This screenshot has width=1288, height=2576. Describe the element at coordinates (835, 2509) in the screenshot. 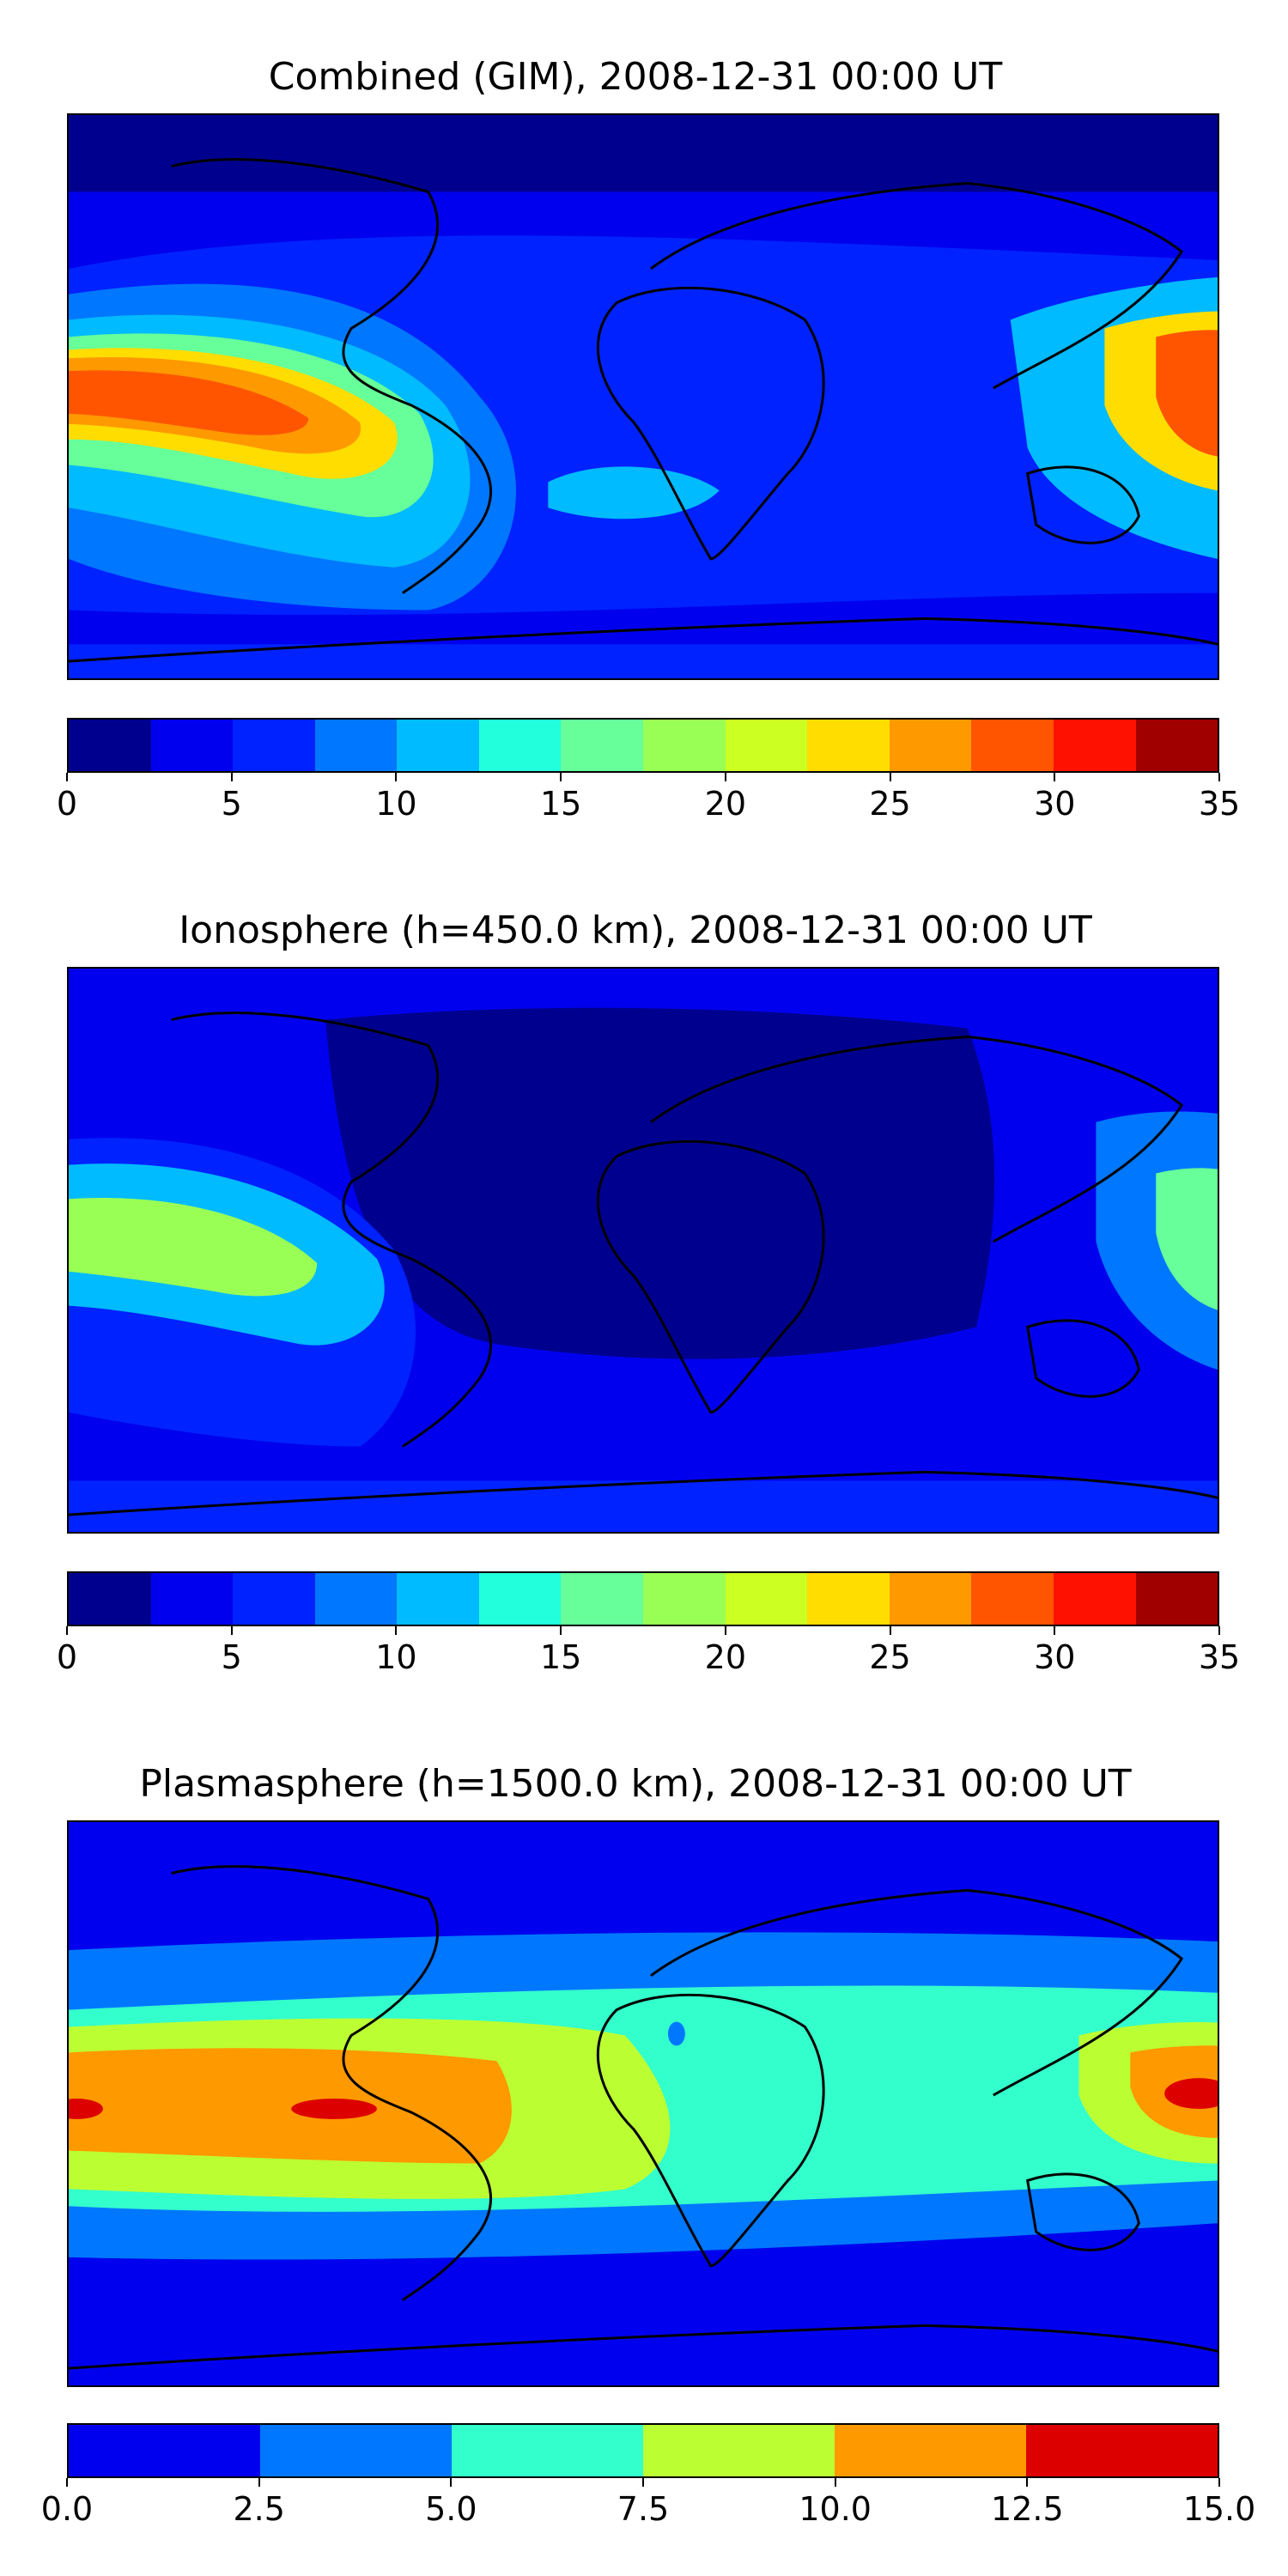

I see `colorbar-tick-label: 10.0` at that location.